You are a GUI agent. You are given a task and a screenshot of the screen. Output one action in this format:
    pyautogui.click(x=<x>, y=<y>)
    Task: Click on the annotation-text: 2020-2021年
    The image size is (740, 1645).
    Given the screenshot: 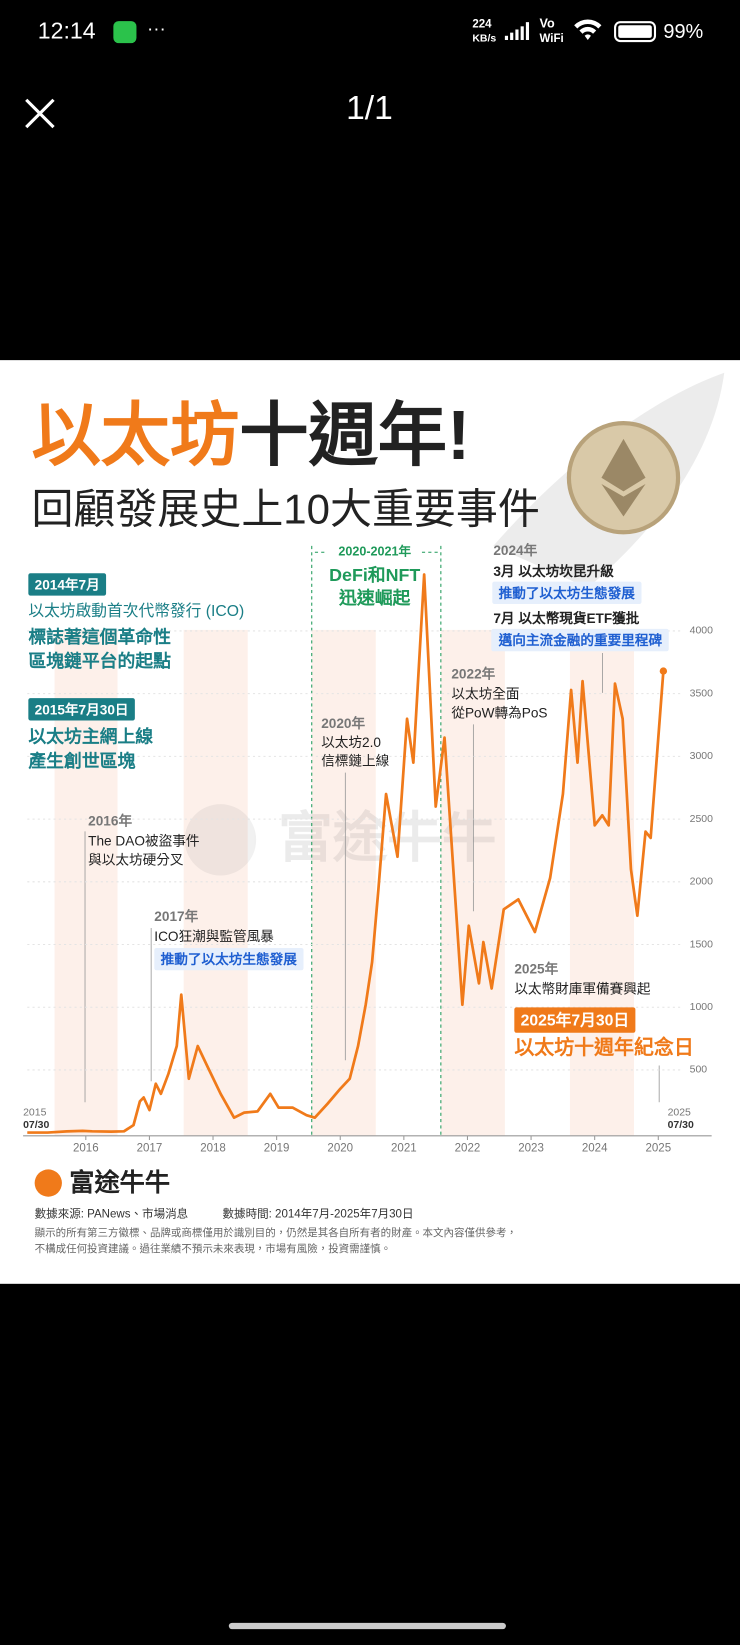 What is the action you would take?
    pyautogui.click(x=374, y=551)
    